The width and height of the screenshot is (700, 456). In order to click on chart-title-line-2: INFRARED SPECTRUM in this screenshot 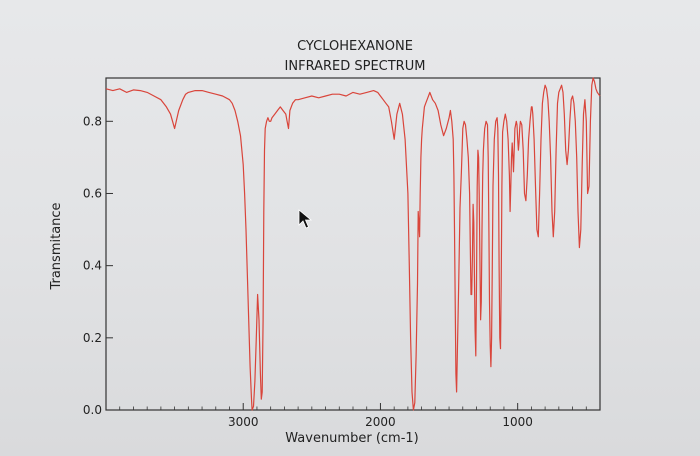, I will do `click(355, 66)`.